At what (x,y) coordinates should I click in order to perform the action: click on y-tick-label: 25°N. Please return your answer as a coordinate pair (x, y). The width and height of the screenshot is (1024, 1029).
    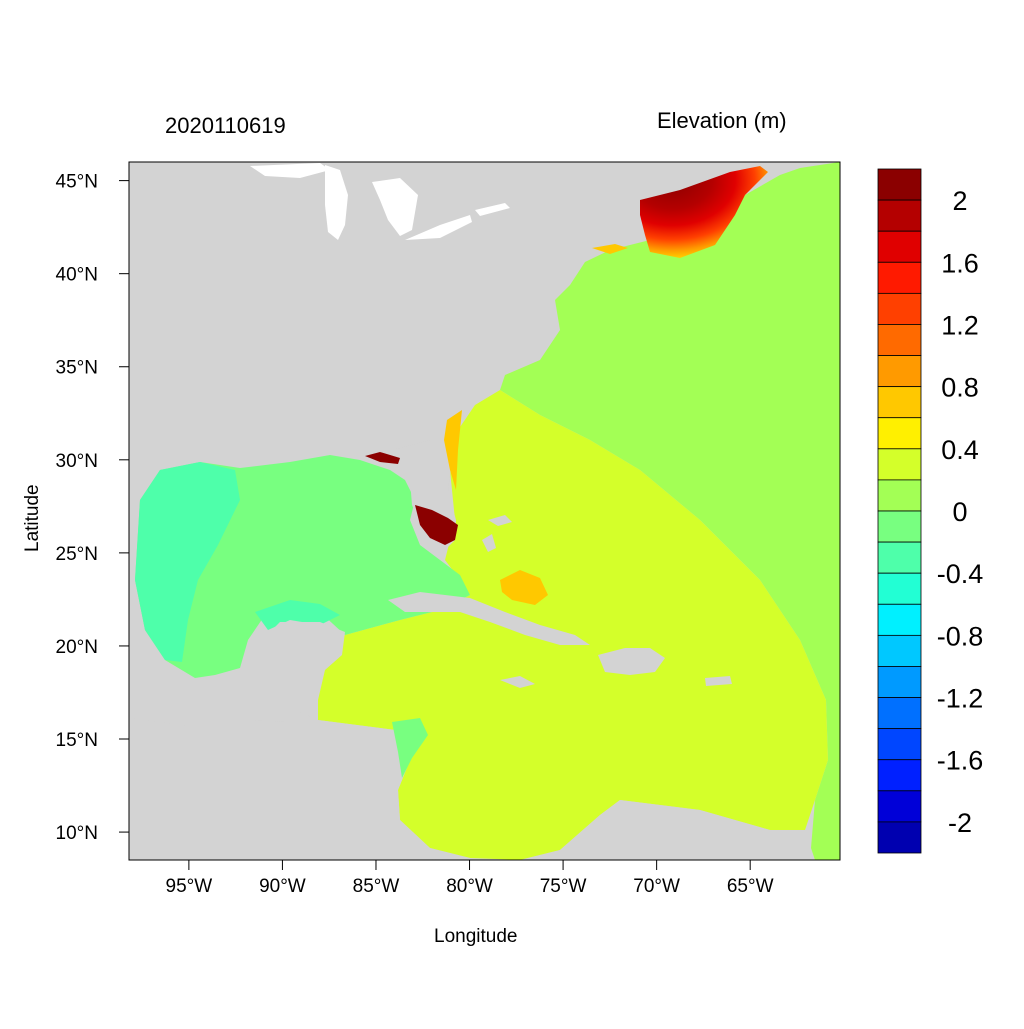
    Looking at the image, I should click on (77, 554).